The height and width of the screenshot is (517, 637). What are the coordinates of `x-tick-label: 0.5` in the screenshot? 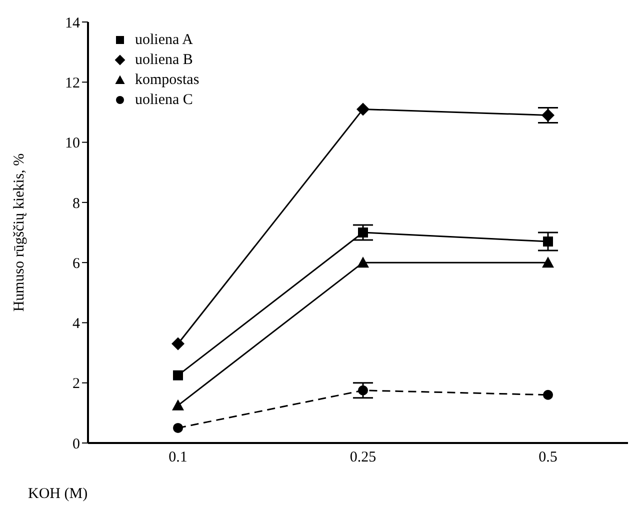 It's located at (548, 458).